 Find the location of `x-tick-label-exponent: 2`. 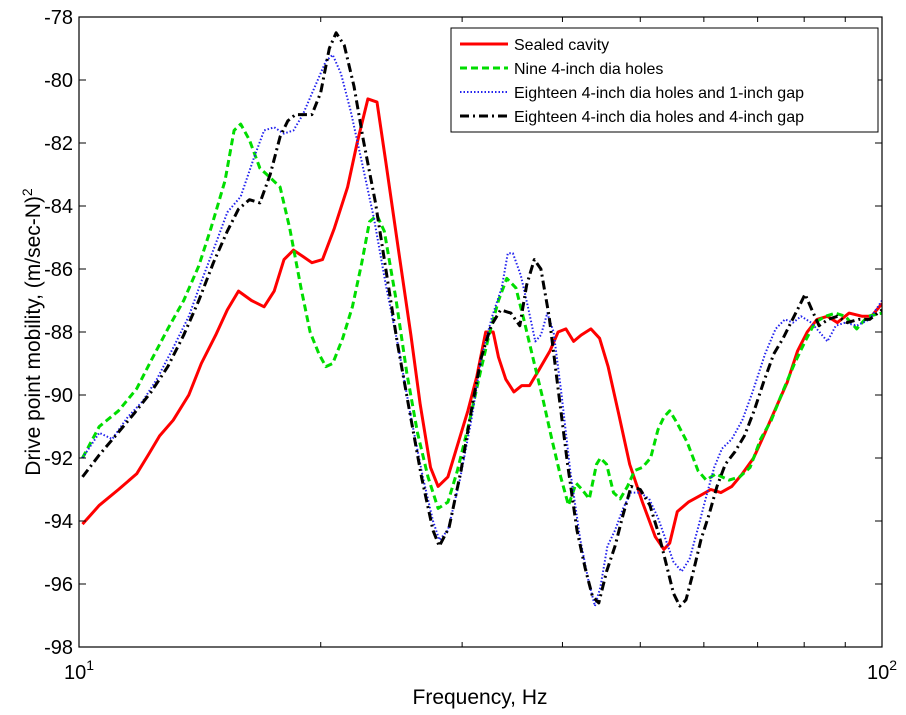

x-tick-label-exponent: 2 is located at coordinates (893, 665).